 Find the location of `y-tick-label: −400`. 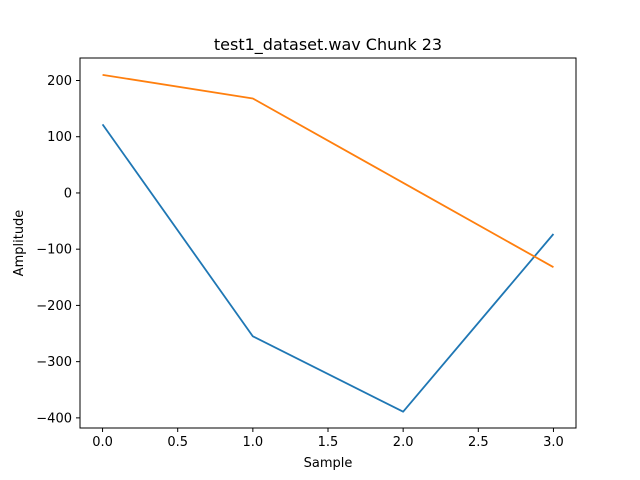

y-tick-label: −400 is located at coordinates (54, 418).